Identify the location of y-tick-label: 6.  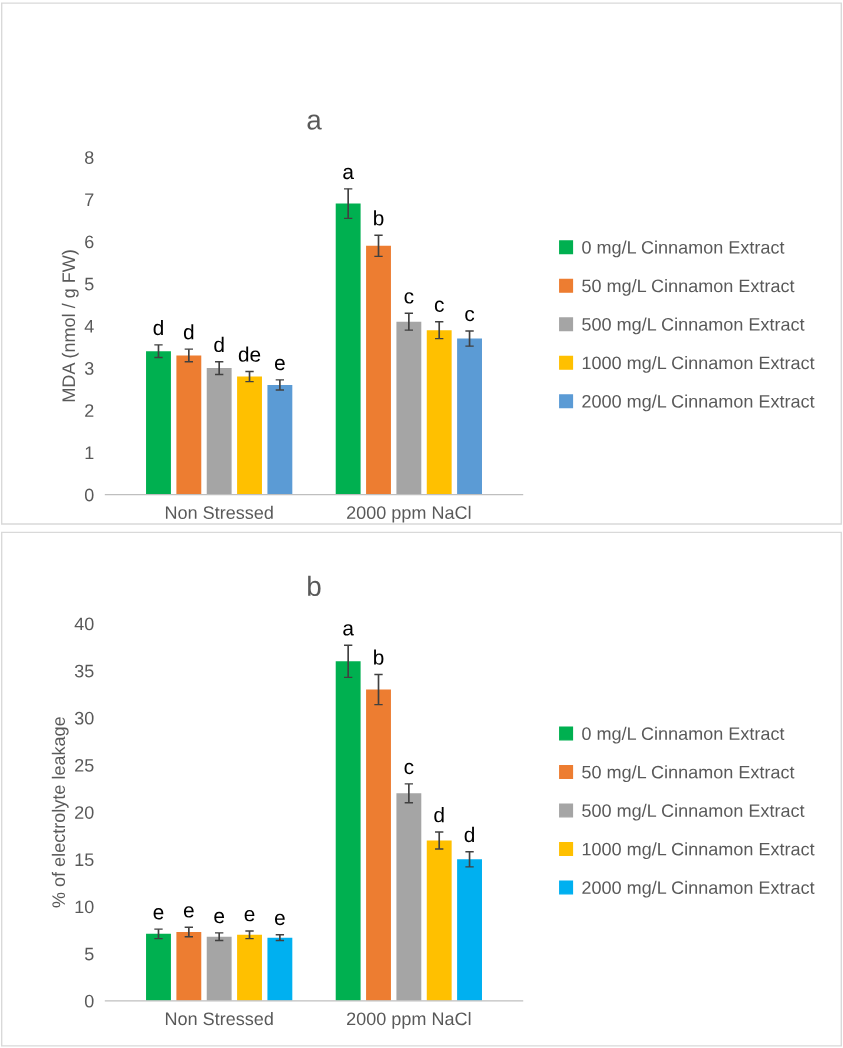
(89, 242).